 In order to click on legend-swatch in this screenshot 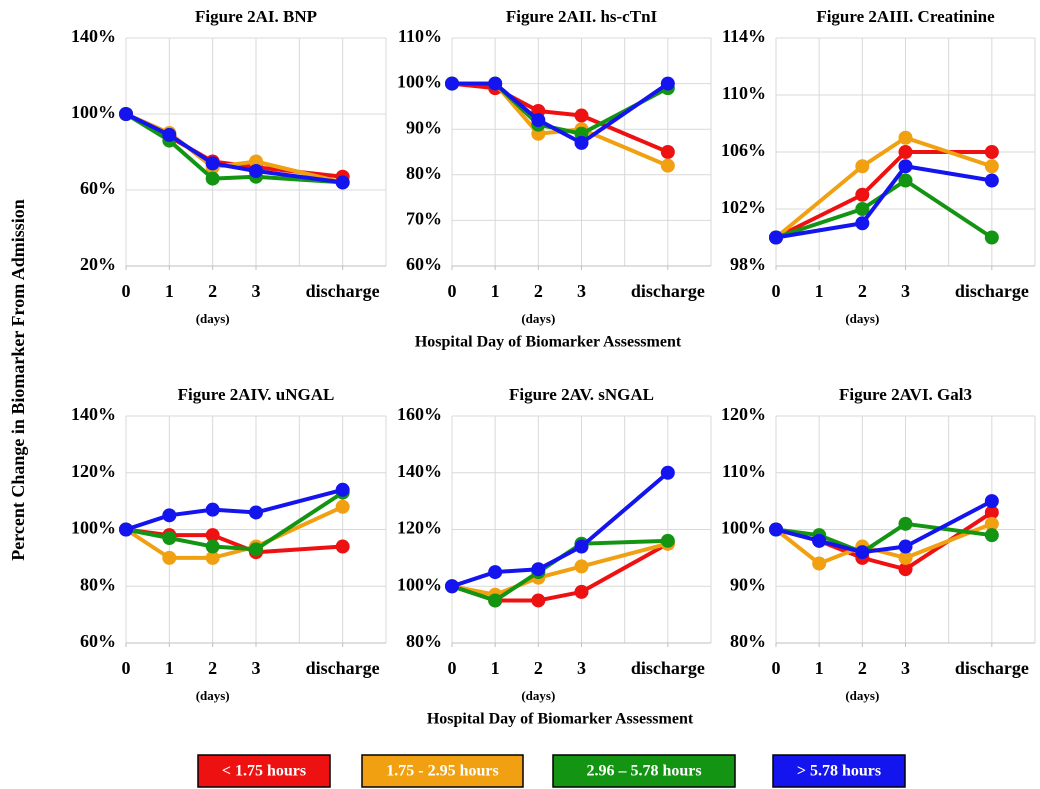, I will do `click(264, 771)`.